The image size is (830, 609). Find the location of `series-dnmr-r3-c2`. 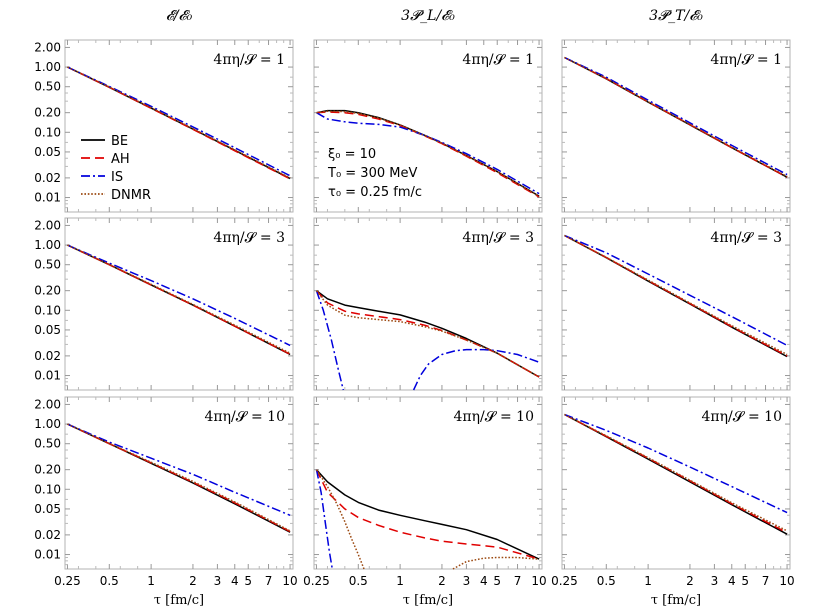

series-dnmr-r3-c2 is located at coordinates (340, 519).